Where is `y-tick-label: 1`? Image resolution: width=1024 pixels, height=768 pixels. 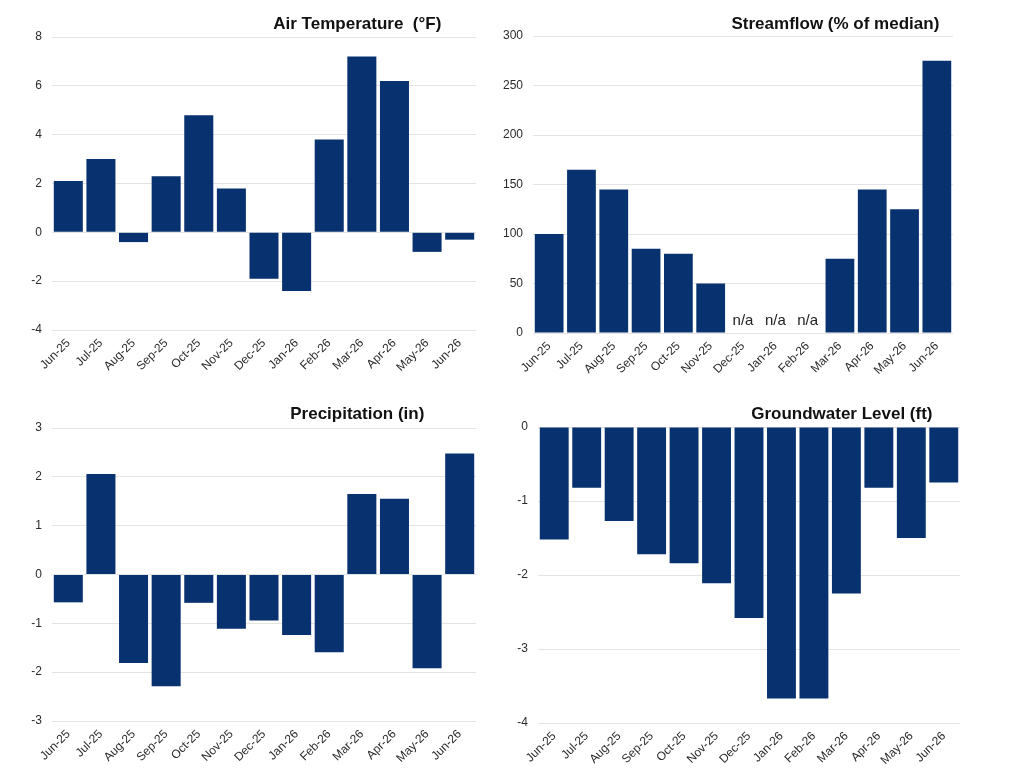 y-tick-label: 1 is located at coordinates (39, 524).